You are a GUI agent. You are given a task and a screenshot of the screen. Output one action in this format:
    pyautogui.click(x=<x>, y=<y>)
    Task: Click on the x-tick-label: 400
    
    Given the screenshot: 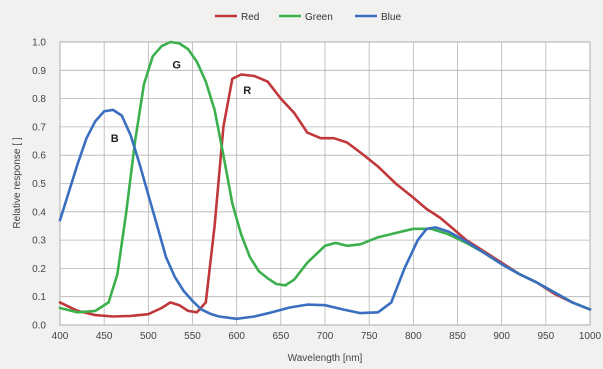 What is the action you would take?
    pyautogui.click(x=60, y=336)
    